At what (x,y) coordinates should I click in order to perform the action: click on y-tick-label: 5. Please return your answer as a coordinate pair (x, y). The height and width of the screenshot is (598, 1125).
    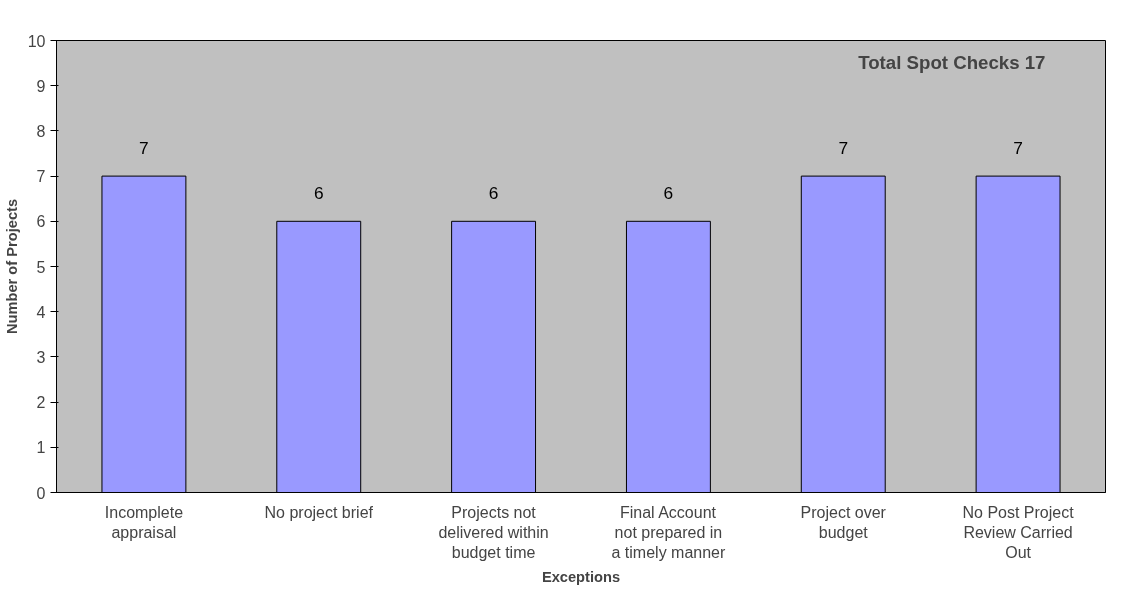
    Looking at the image, I should click on (41, 267).